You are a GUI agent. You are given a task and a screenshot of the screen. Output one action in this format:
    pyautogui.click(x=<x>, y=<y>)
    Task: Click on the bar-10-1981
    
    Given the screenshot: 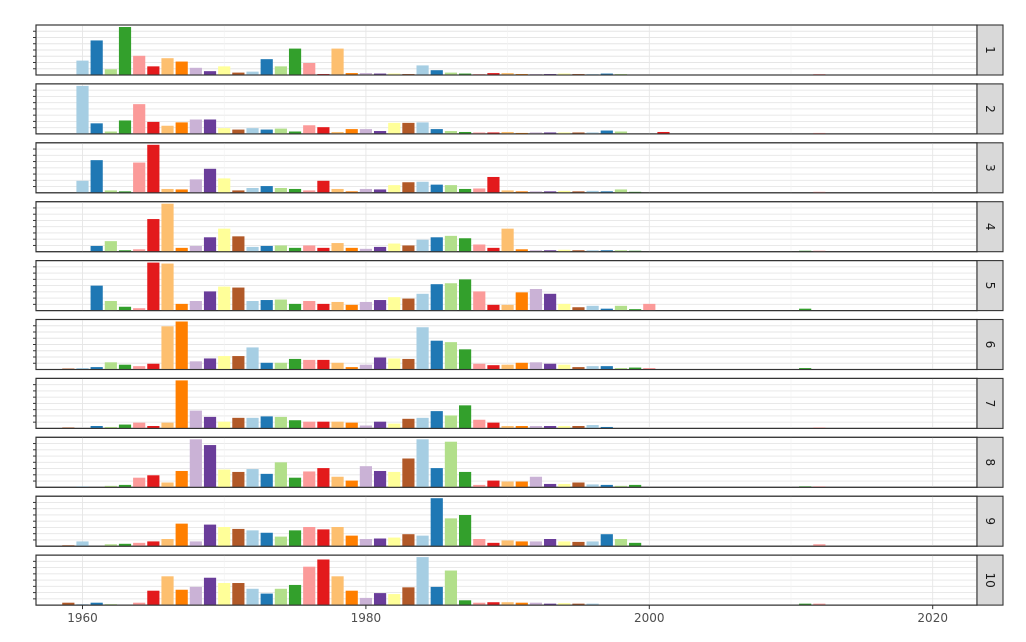 What is the action you would take?
    pyautogui.click(x=380, y=599)
    